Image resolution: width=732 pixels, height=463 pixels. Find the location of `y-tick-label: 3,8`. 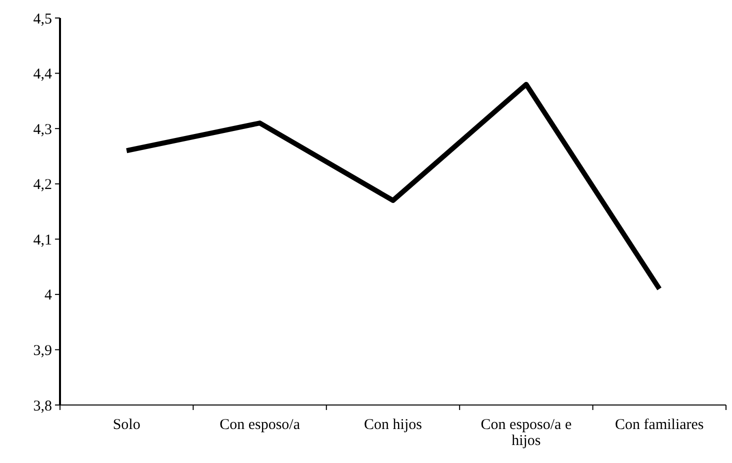

y-tick-label: 3,8 is located at coordinates (42, 406).